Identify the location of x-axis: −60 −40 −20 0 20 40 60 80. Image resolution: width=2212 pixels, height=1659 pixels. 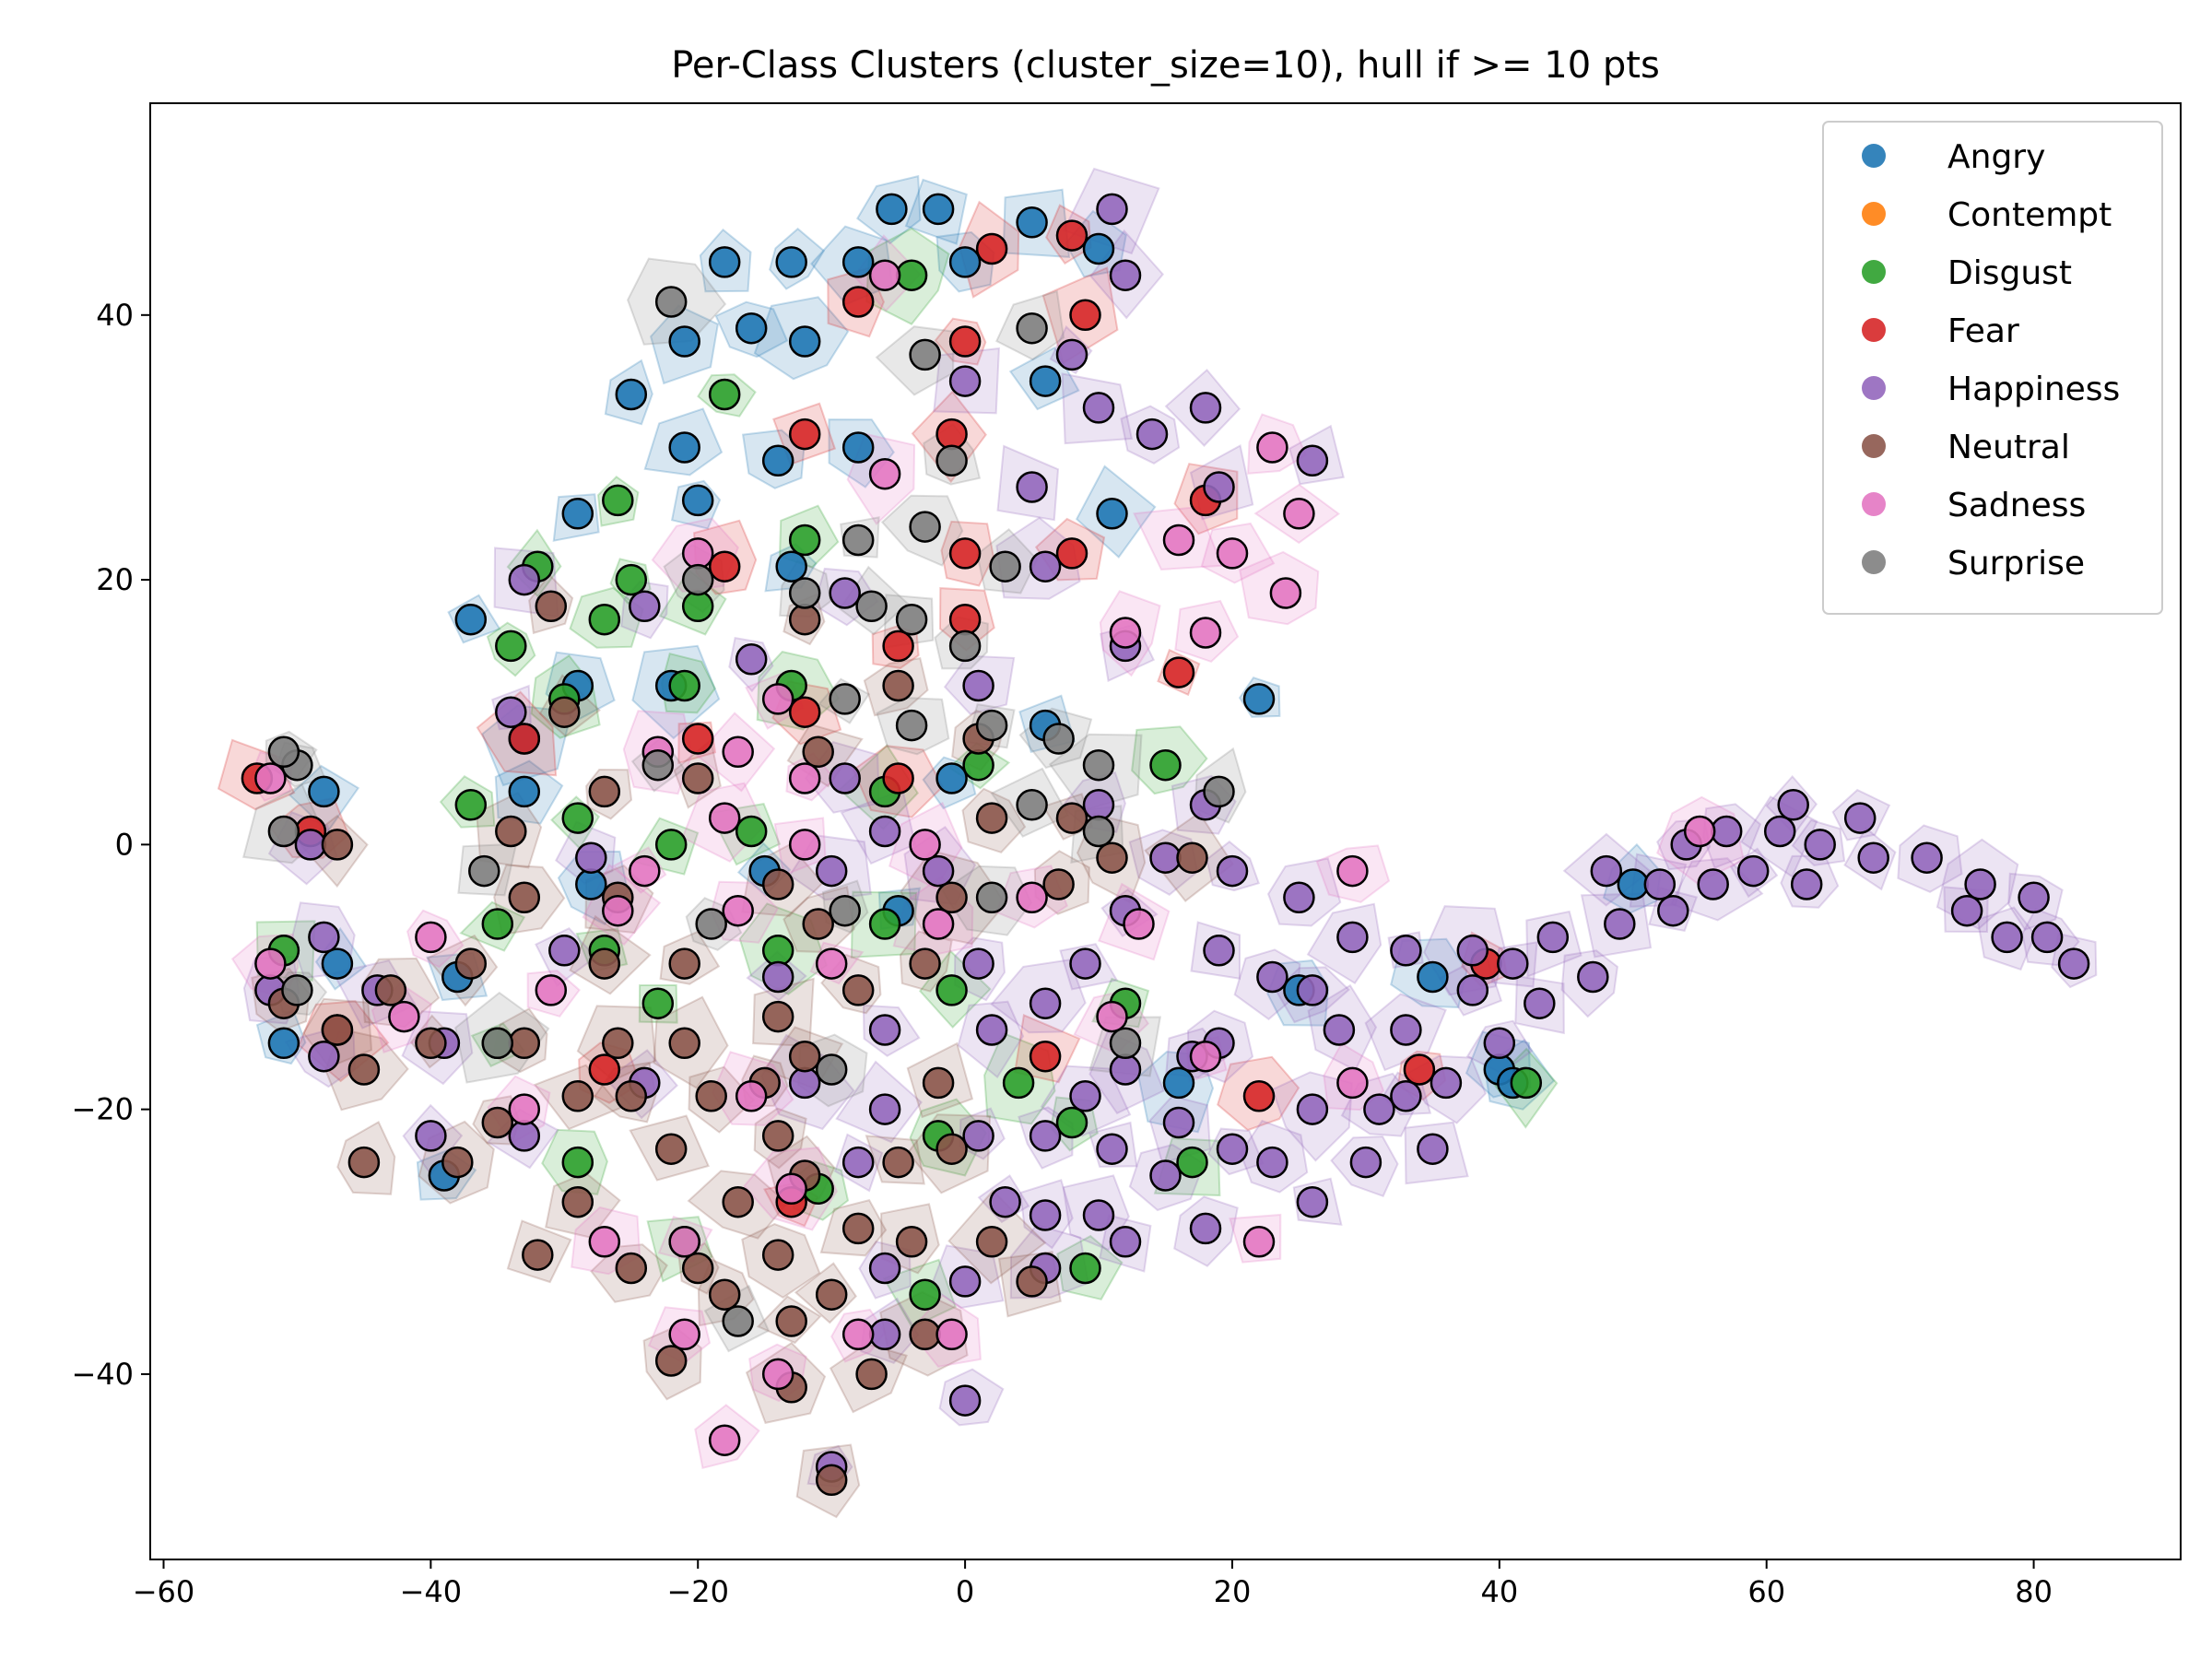
(1093, 1584).